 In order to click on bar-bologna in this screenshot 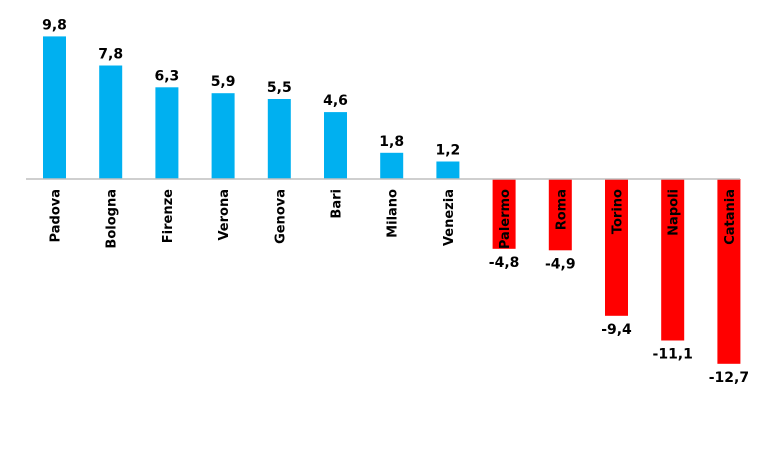, I will do `click(111, 122)`.